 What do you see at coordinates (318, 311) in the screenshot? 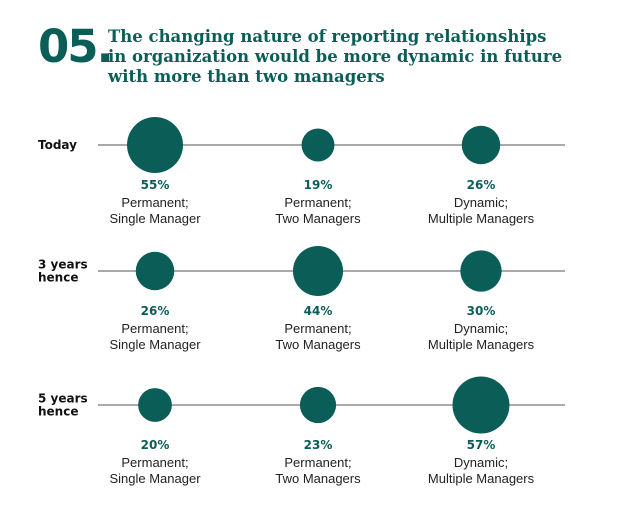
I see `percent-label: 44%` at bounding box center [318, 311].